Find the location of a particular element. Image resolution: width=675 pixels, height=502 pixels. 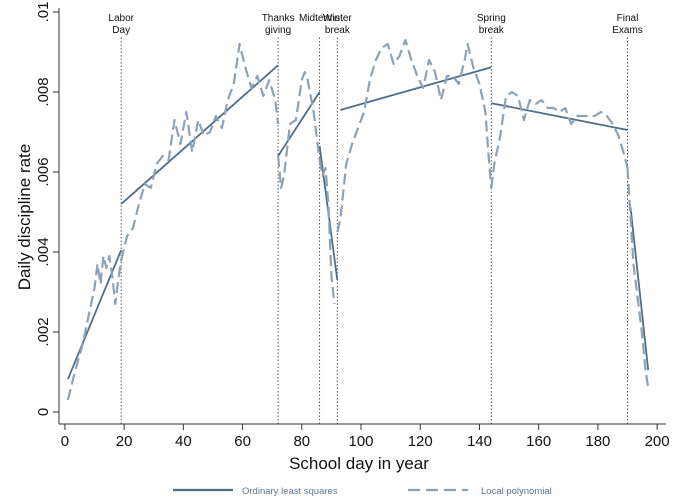

legend: Ordinary least squares Local polynomial is located at coordinates (362, 491).